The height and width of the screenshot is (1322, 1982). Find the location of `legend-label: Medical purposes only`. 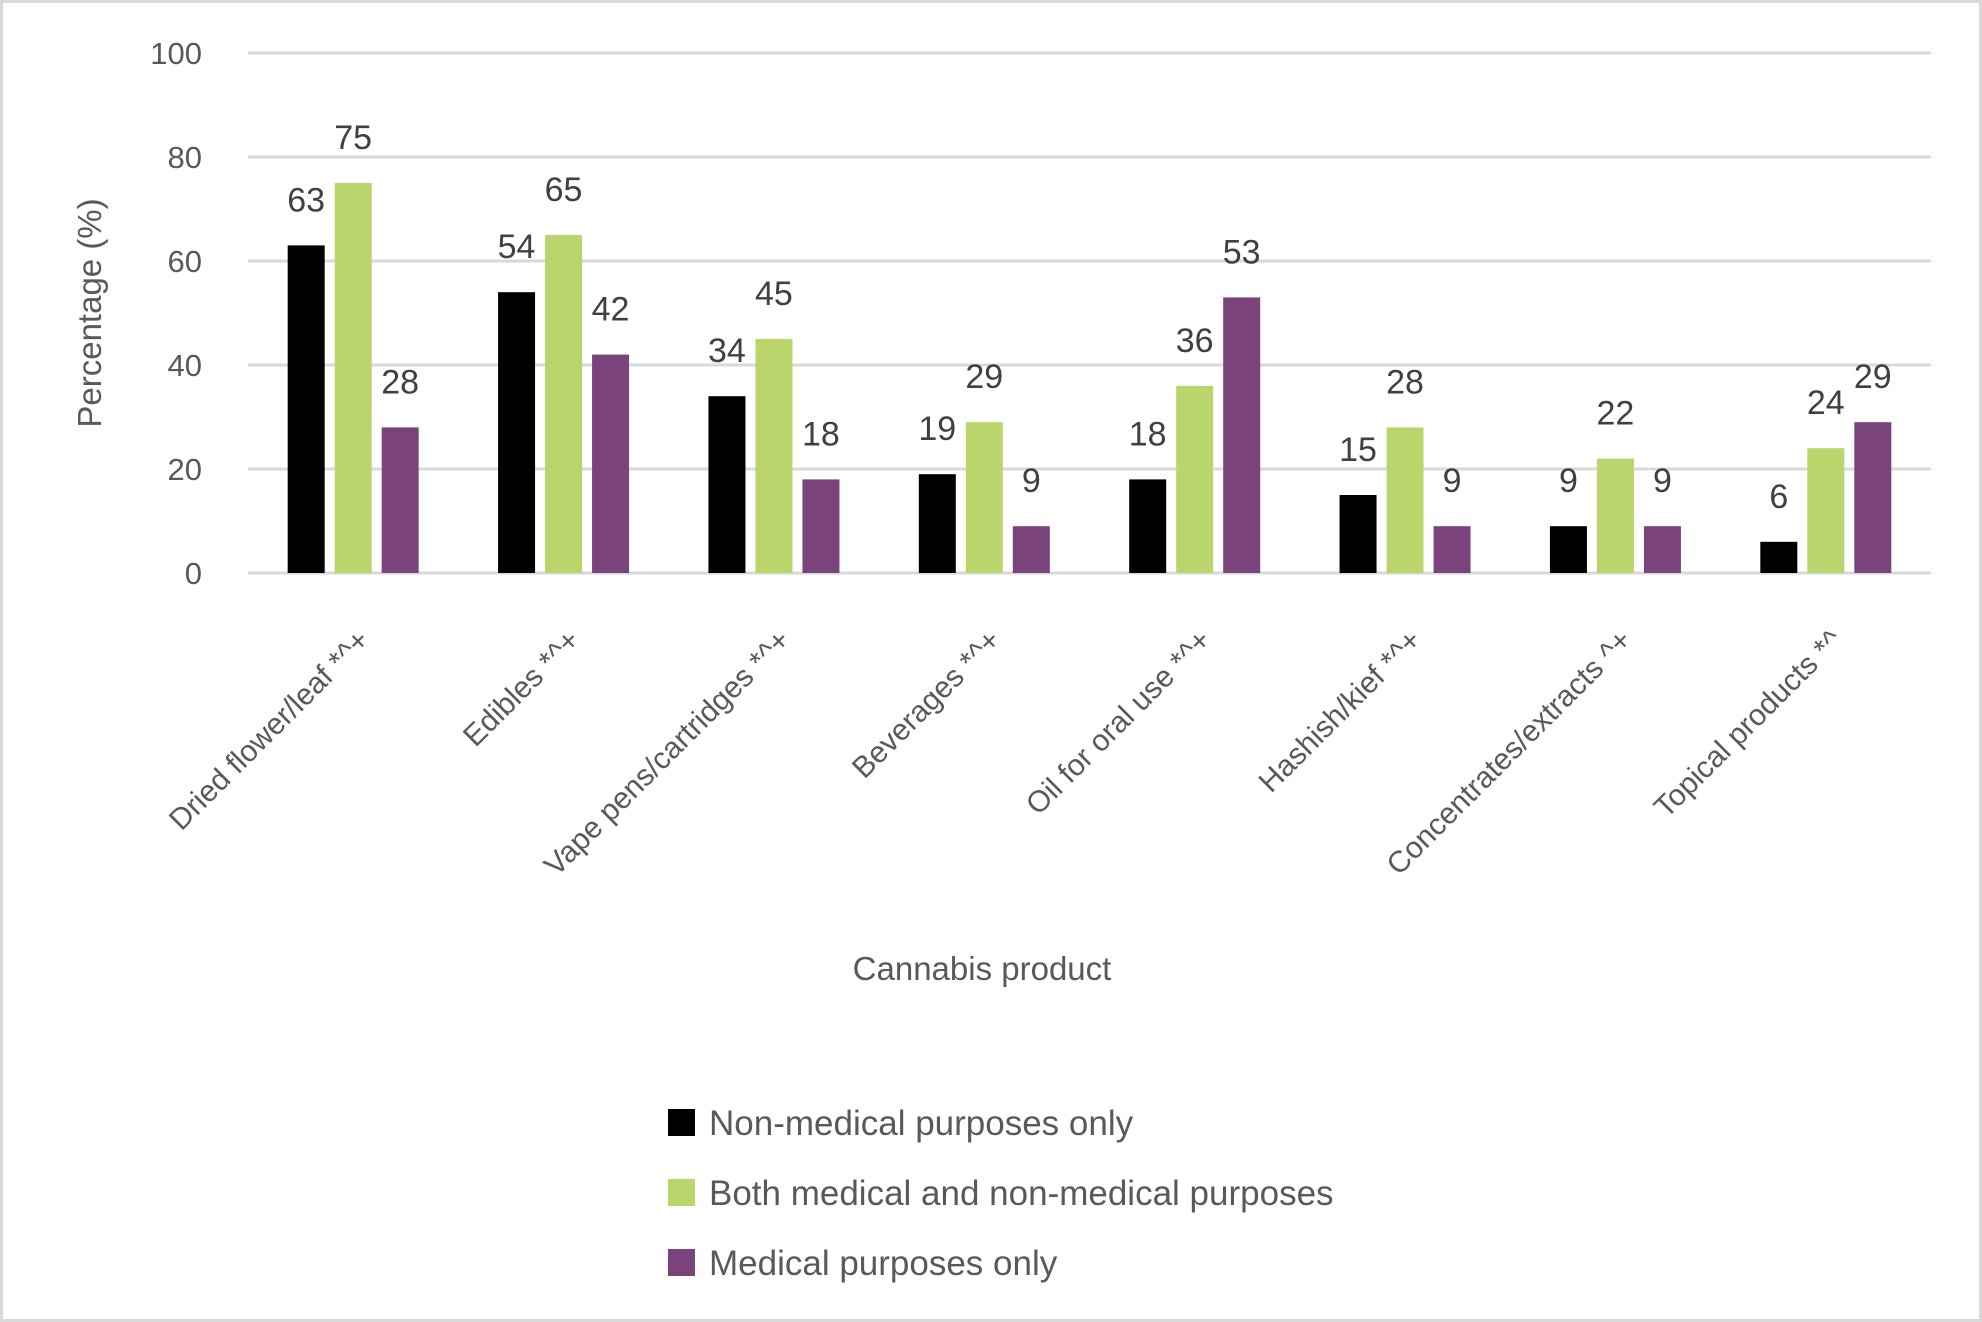

legend-label: Medical purposes only is located at coordinates (883, 1263).